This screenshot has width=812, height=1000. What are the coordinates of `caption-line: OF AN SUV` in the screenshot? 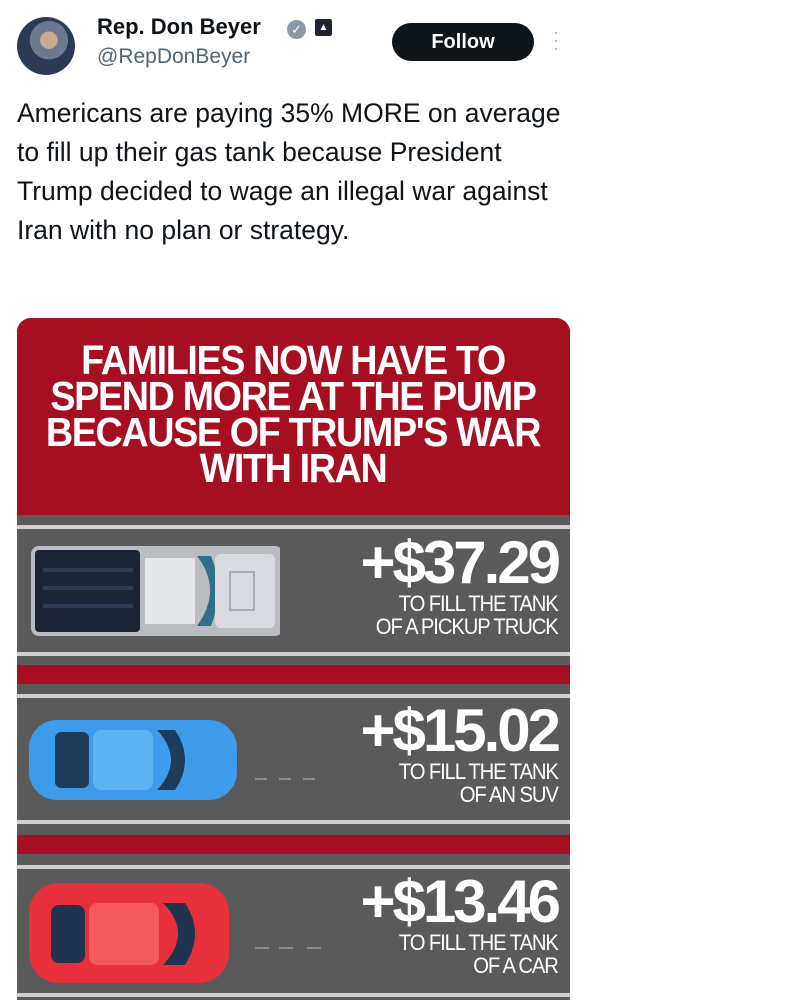 It's located at (509, 794).